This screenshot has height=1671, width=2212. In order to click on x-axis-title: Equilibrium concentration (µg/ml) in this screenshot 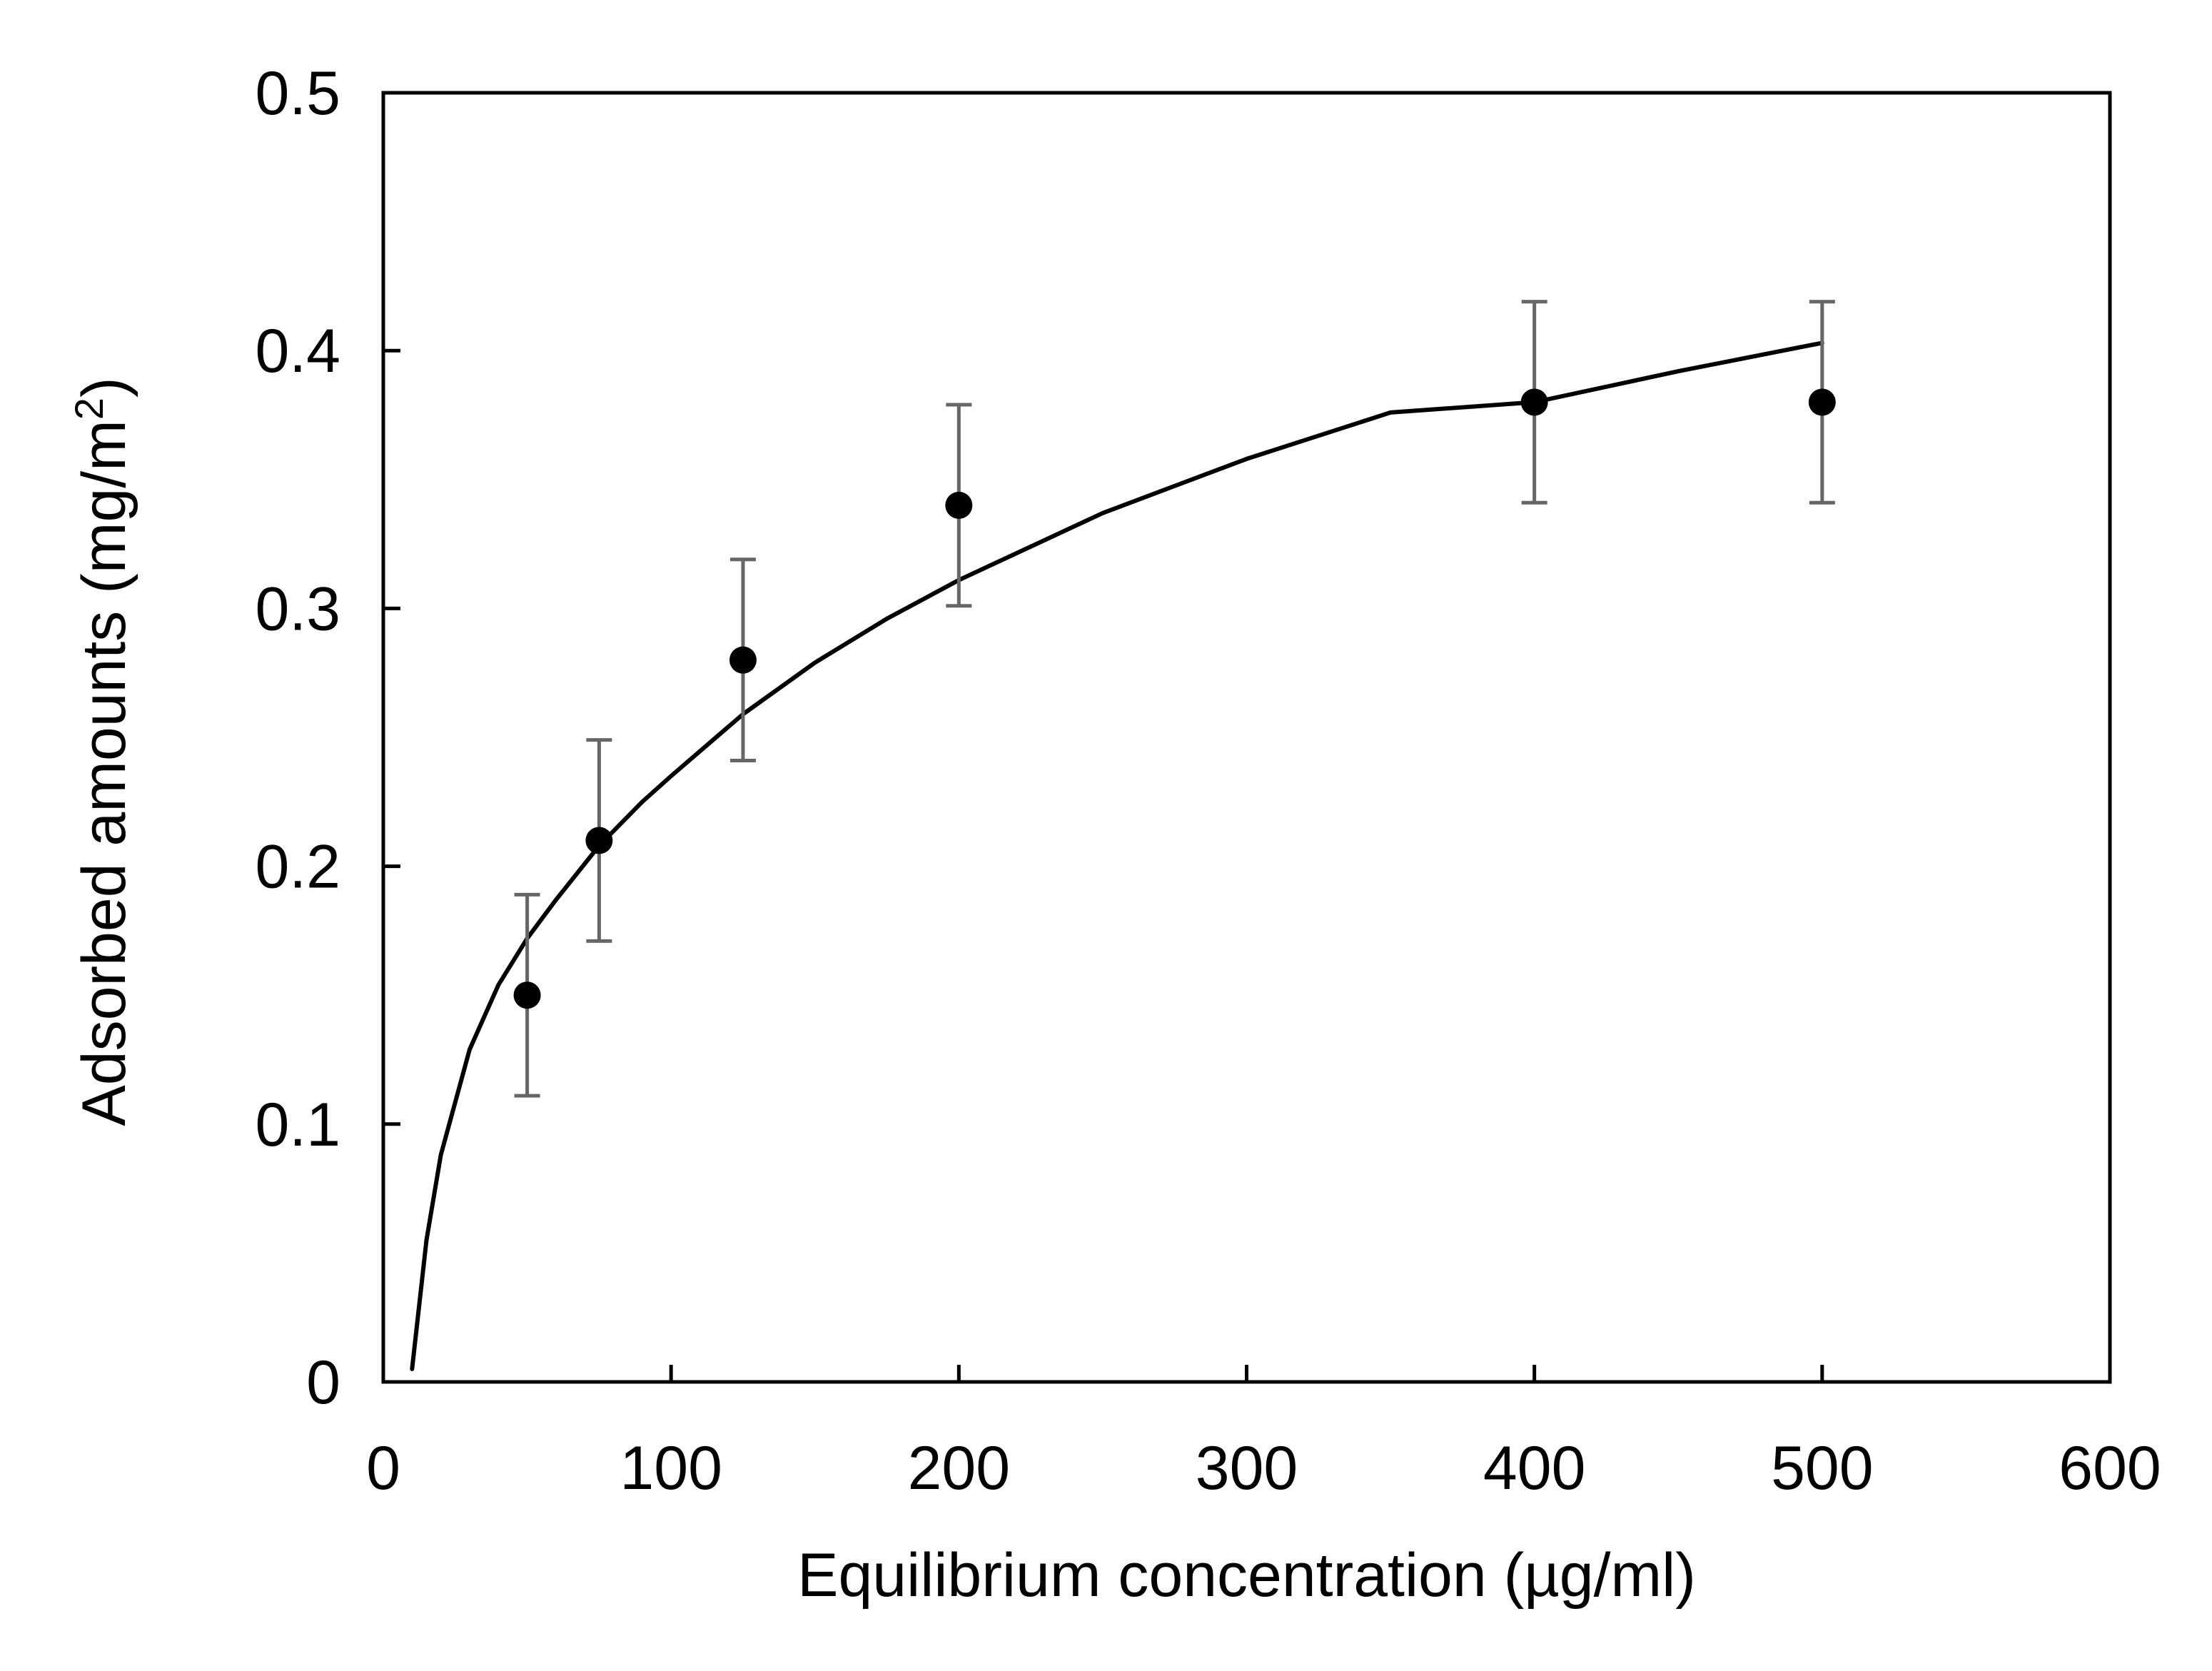, I will do `click(1246, 1575)`.